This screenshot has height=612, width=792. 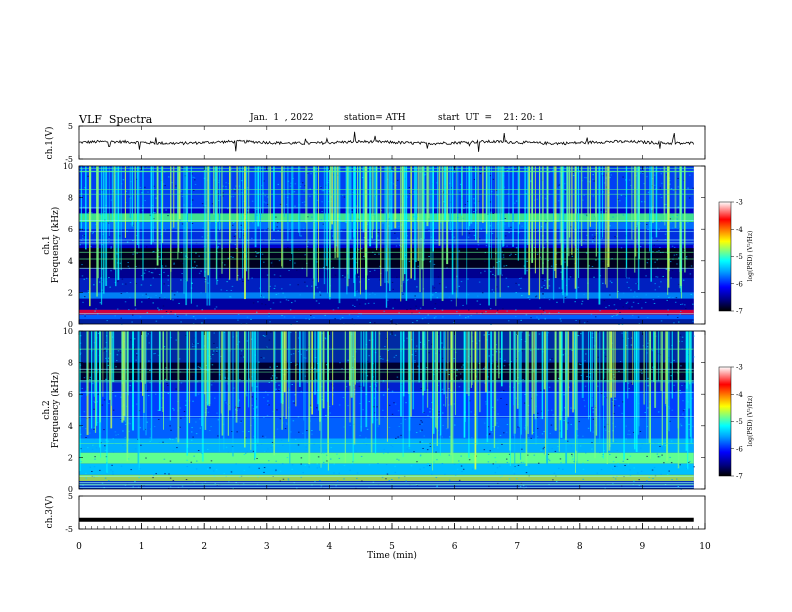 What do you see at coordinates (386, 385) in the screenshot?
I see `frequency-band` at bounding box center [386, 385].